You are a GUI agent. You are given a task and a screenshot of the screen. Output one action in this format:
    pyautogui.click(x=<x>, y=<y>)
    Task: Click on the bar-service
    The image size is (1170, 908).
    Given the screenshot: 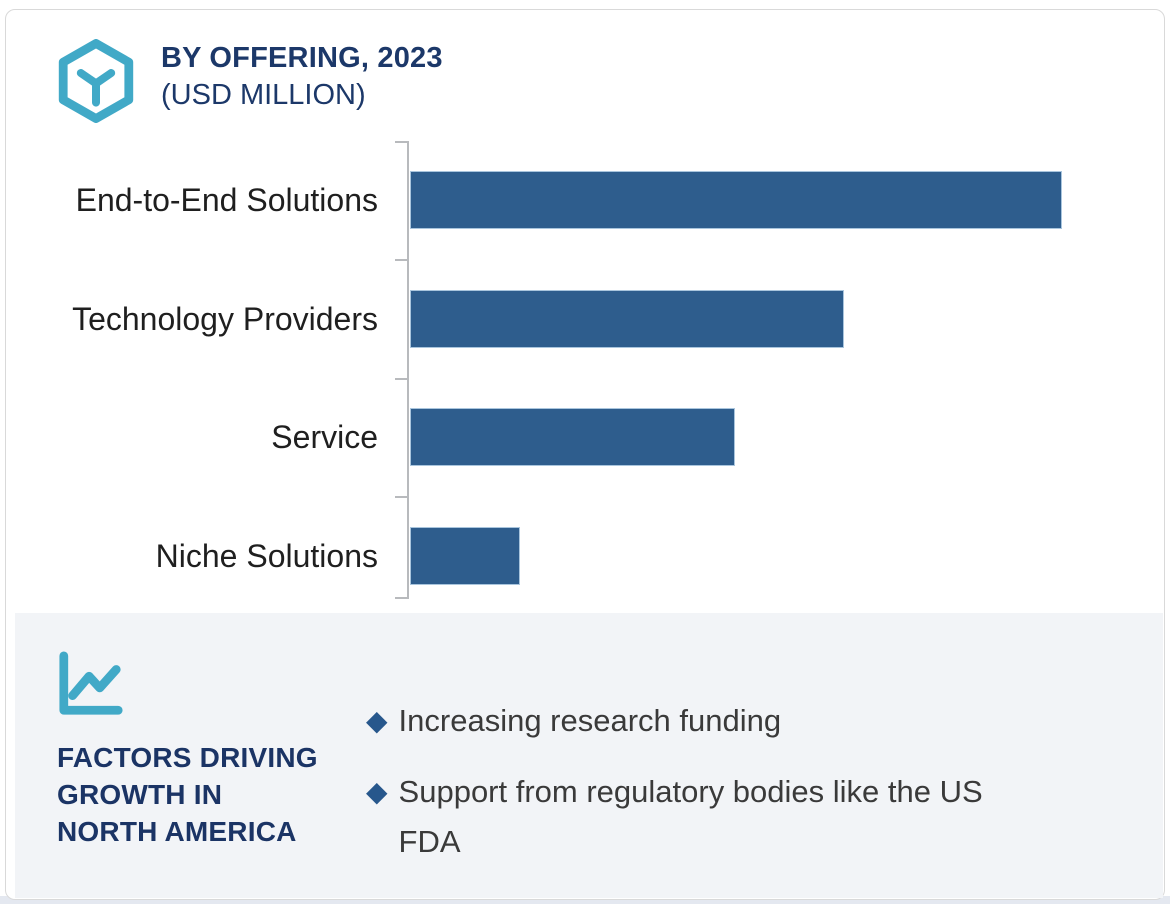 What is the action you would take?
    pyautogui.click(x=572, y=437)
    